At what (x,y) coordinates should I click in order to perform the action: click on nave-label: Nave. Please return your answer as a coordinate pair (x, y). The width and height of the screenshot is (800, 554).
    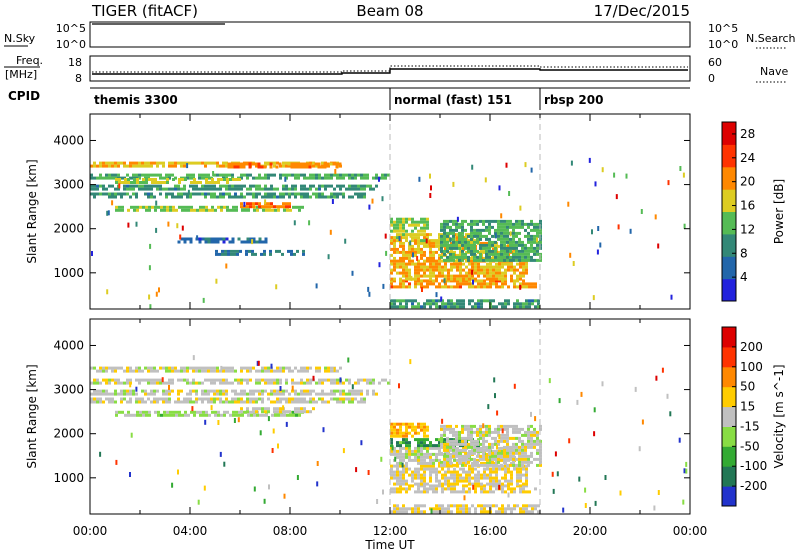
    Looking at the image, I should click on (774, 71).